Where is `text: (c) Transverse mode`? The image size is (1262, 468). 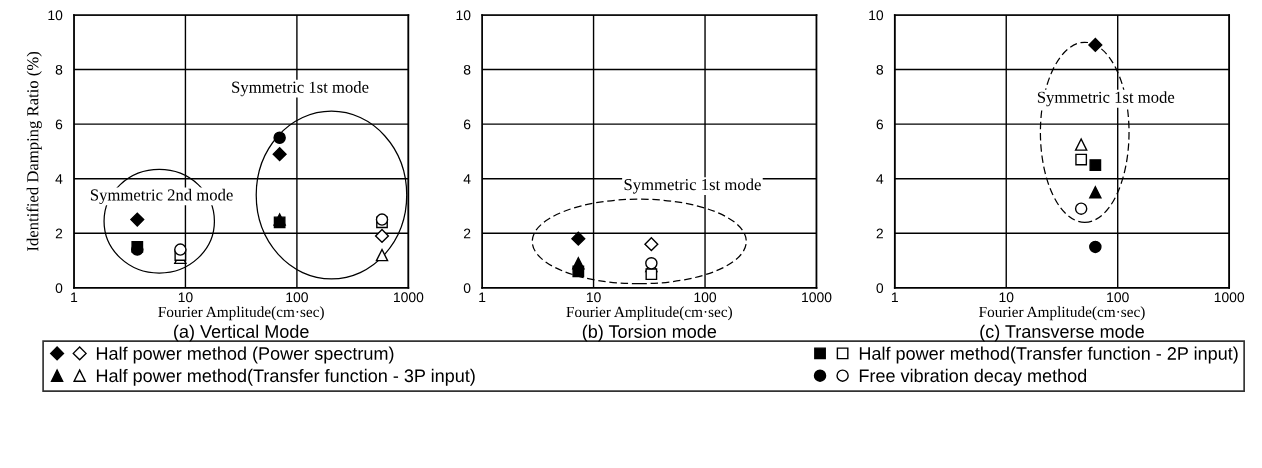 text: (c) Transverse mode is located at coordinates (1062, 333).